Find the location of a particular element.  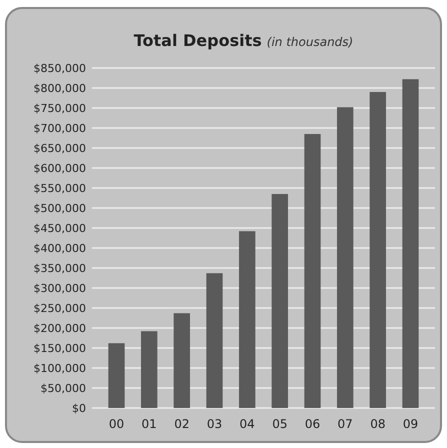

chart-title: Total Deposits is located at coordinates (198, 40).